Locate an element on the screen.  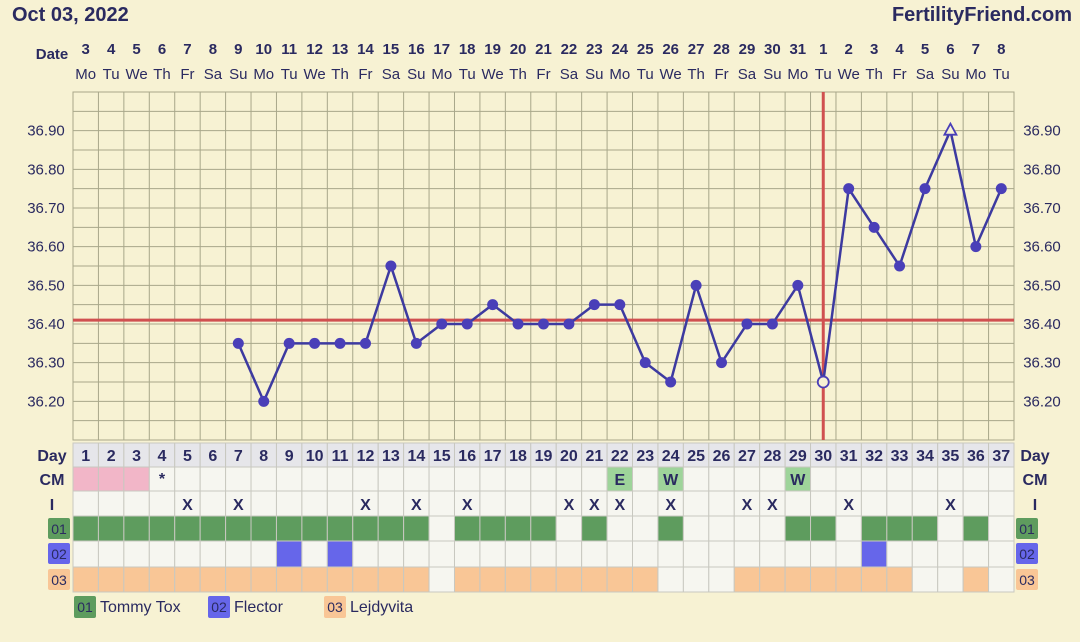
med-badge-code-03-right: 03 is located at coordinates (1027, 580).